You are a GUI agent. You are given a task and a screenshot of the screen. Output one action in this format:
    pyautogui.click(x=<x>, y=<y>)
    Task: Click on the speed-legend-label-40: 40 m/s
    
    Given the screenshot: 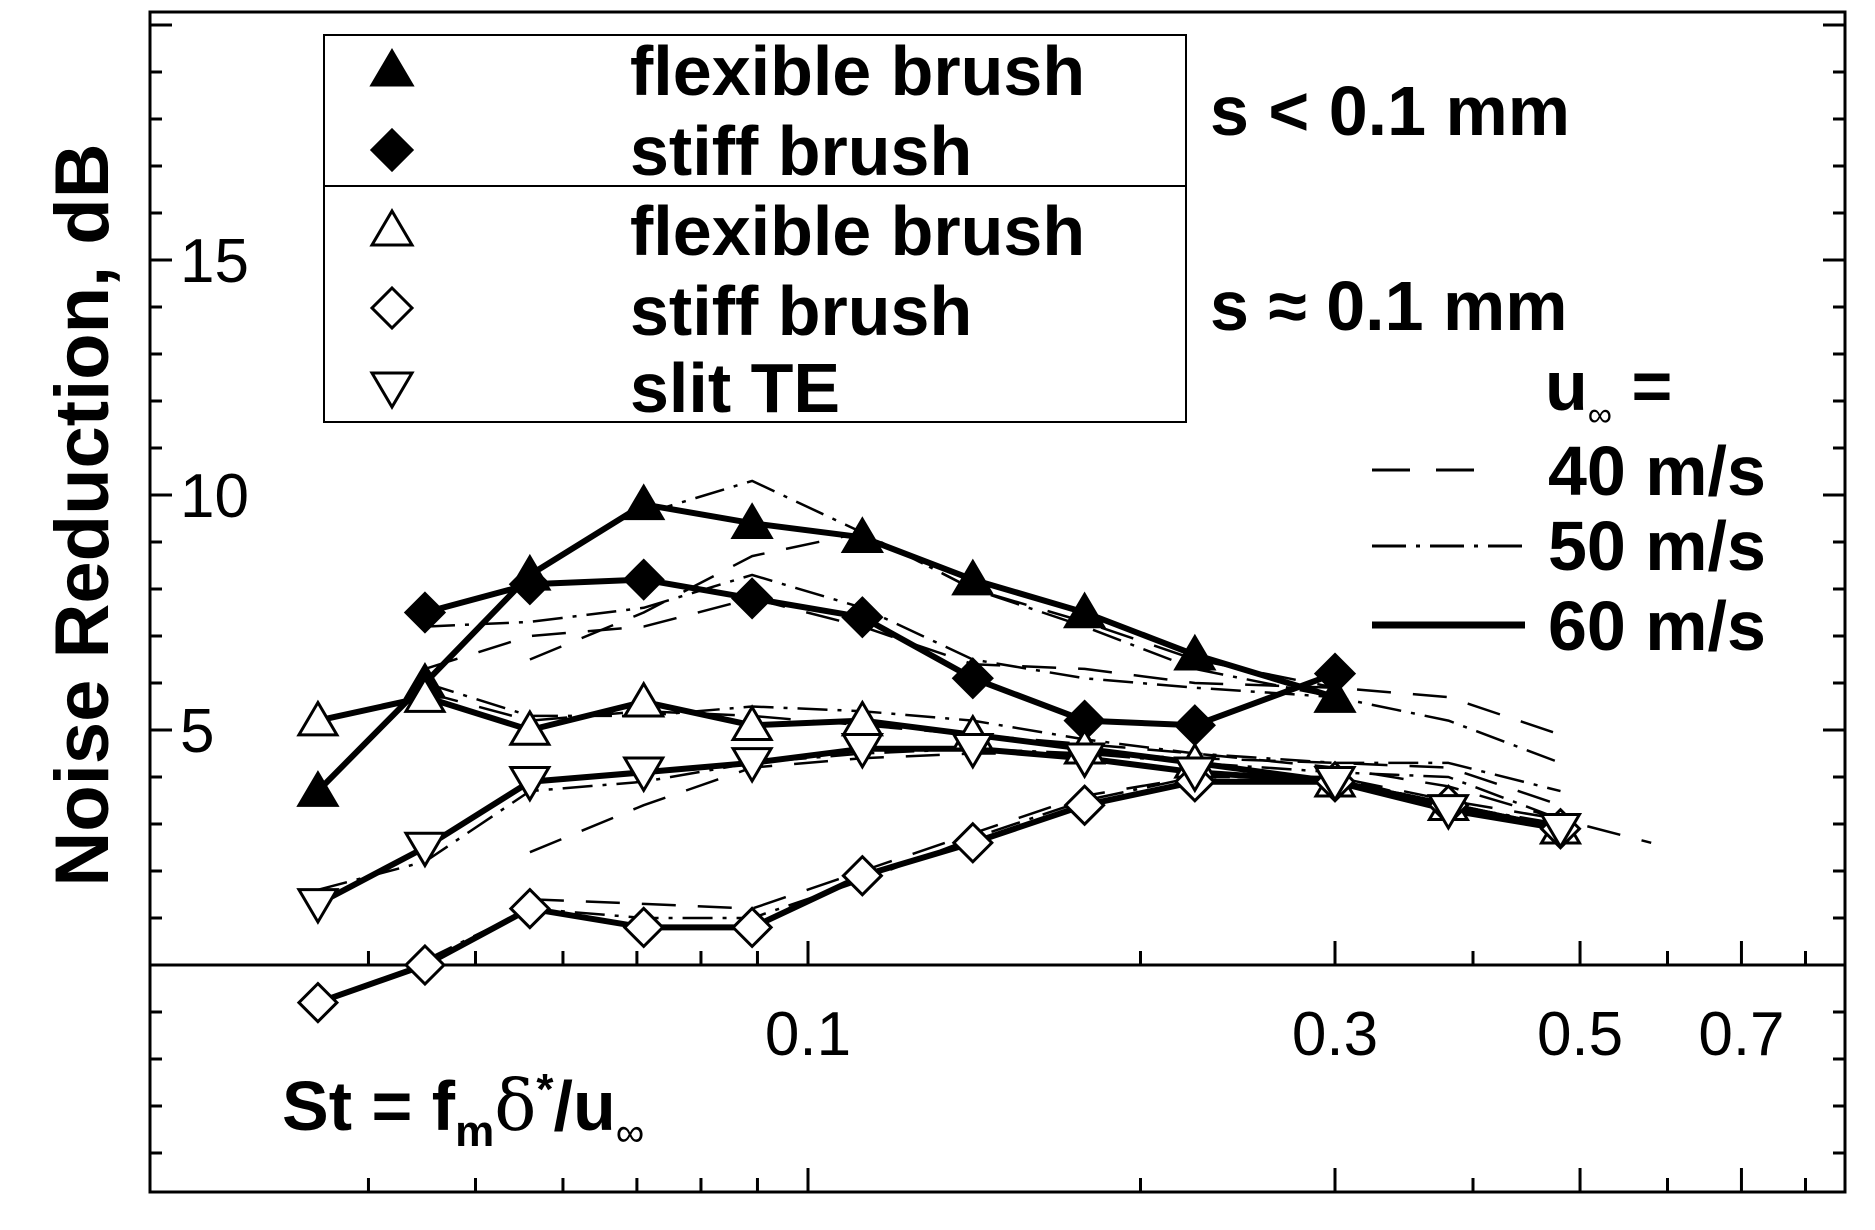 What is the action you would take?
    pyautogui.click(x=1657, y=471)
    